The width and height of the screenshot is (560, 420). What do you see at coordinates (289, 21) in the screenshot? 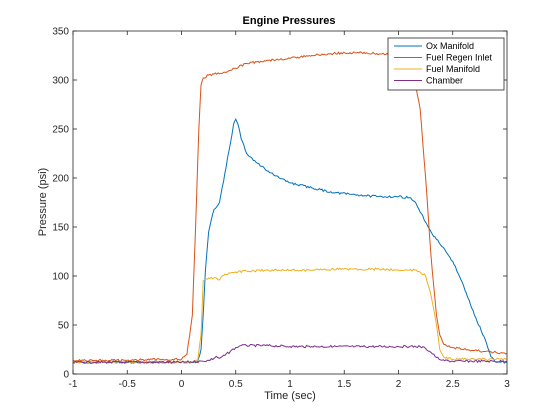
I see `chart-title: Engine Pressures` at bounding box center [289, 21].